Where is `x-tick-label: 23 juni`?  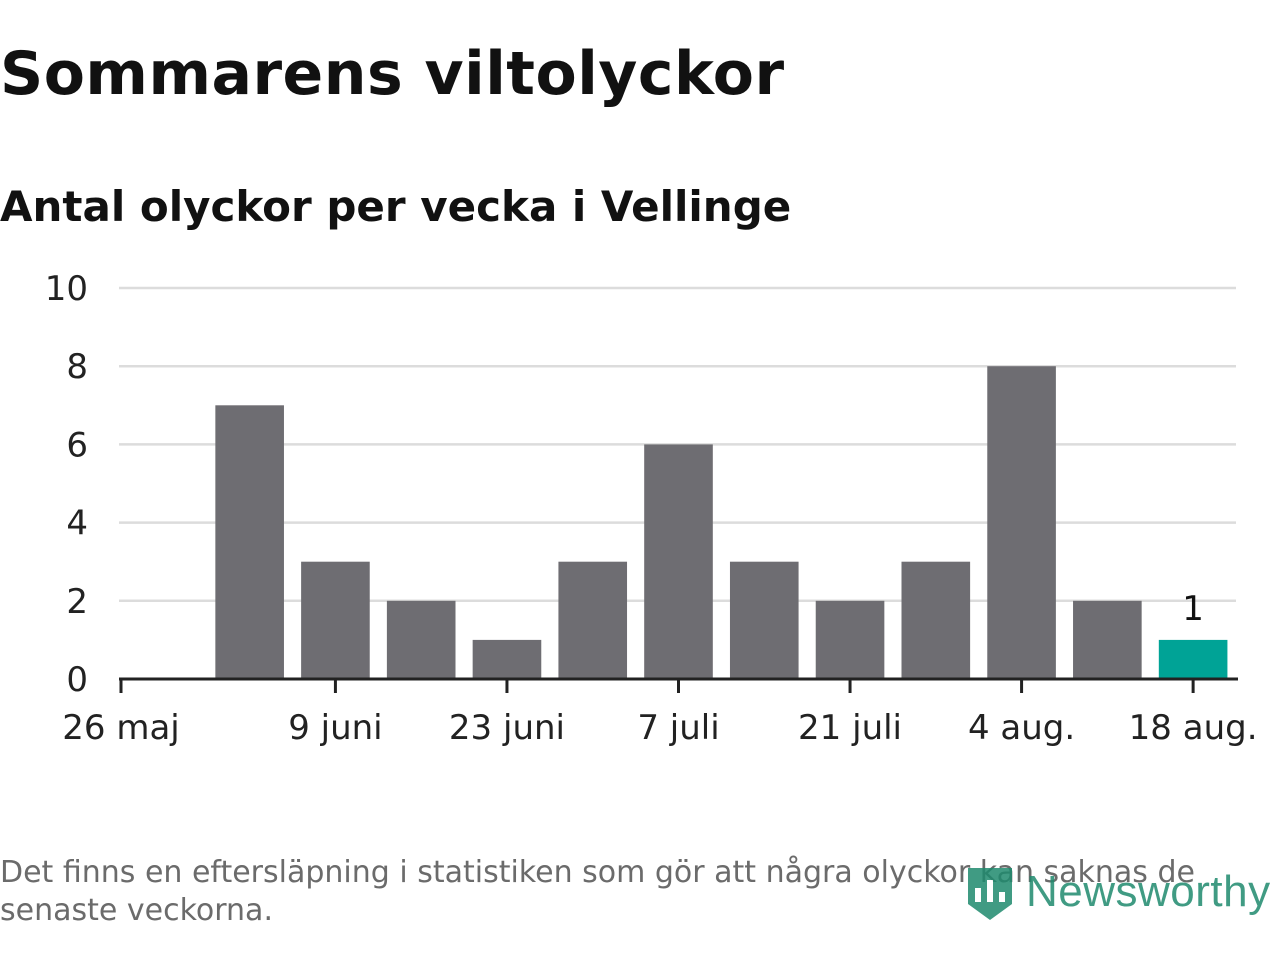
x-tick-label: 23 juni is located at coordinates (507, 728).